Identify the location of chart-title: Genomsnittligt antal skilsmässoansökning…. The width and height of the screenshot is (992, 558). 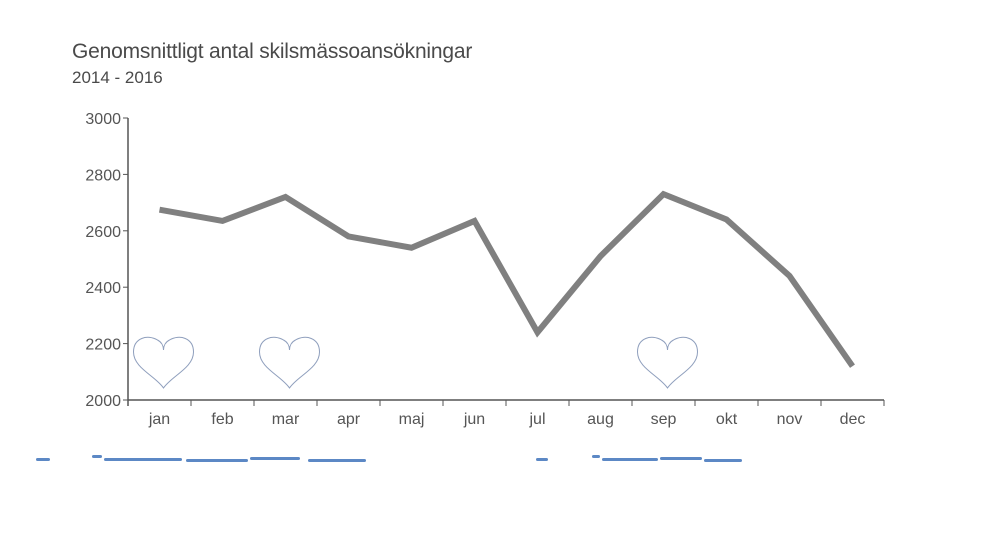
(272, 51).